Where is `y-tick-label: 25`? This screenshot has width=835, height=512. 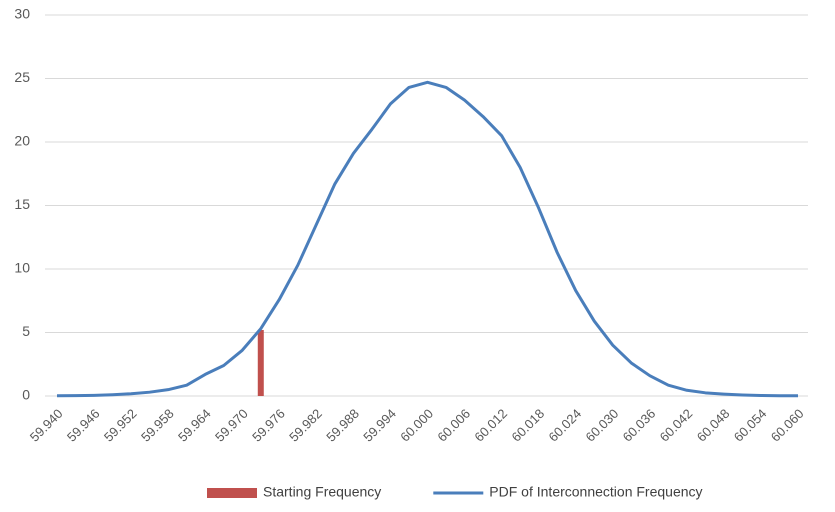 y-tick-label: 25 is located at coordinates (22, 77).